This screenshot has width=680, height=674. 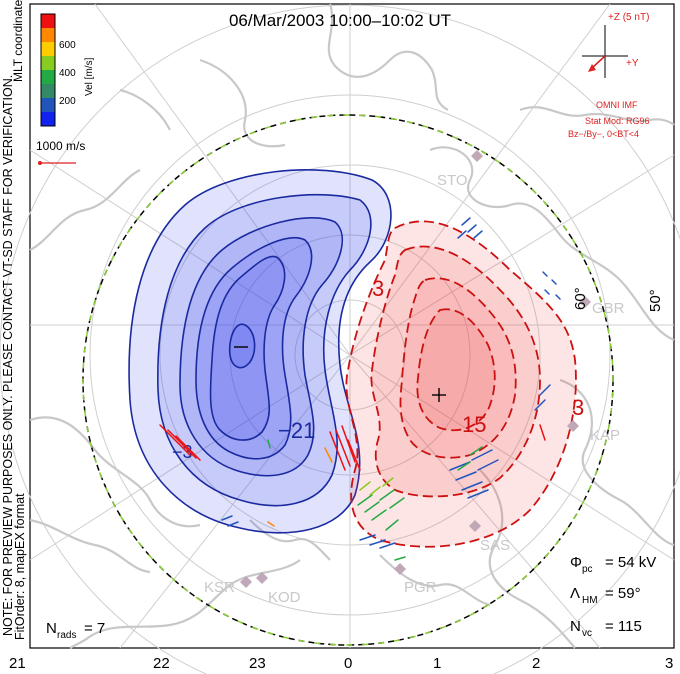 What do you see at coordinates (296, 430) in the screenshot?
I see `contour-label: −21` at bounding box center [296, 430].